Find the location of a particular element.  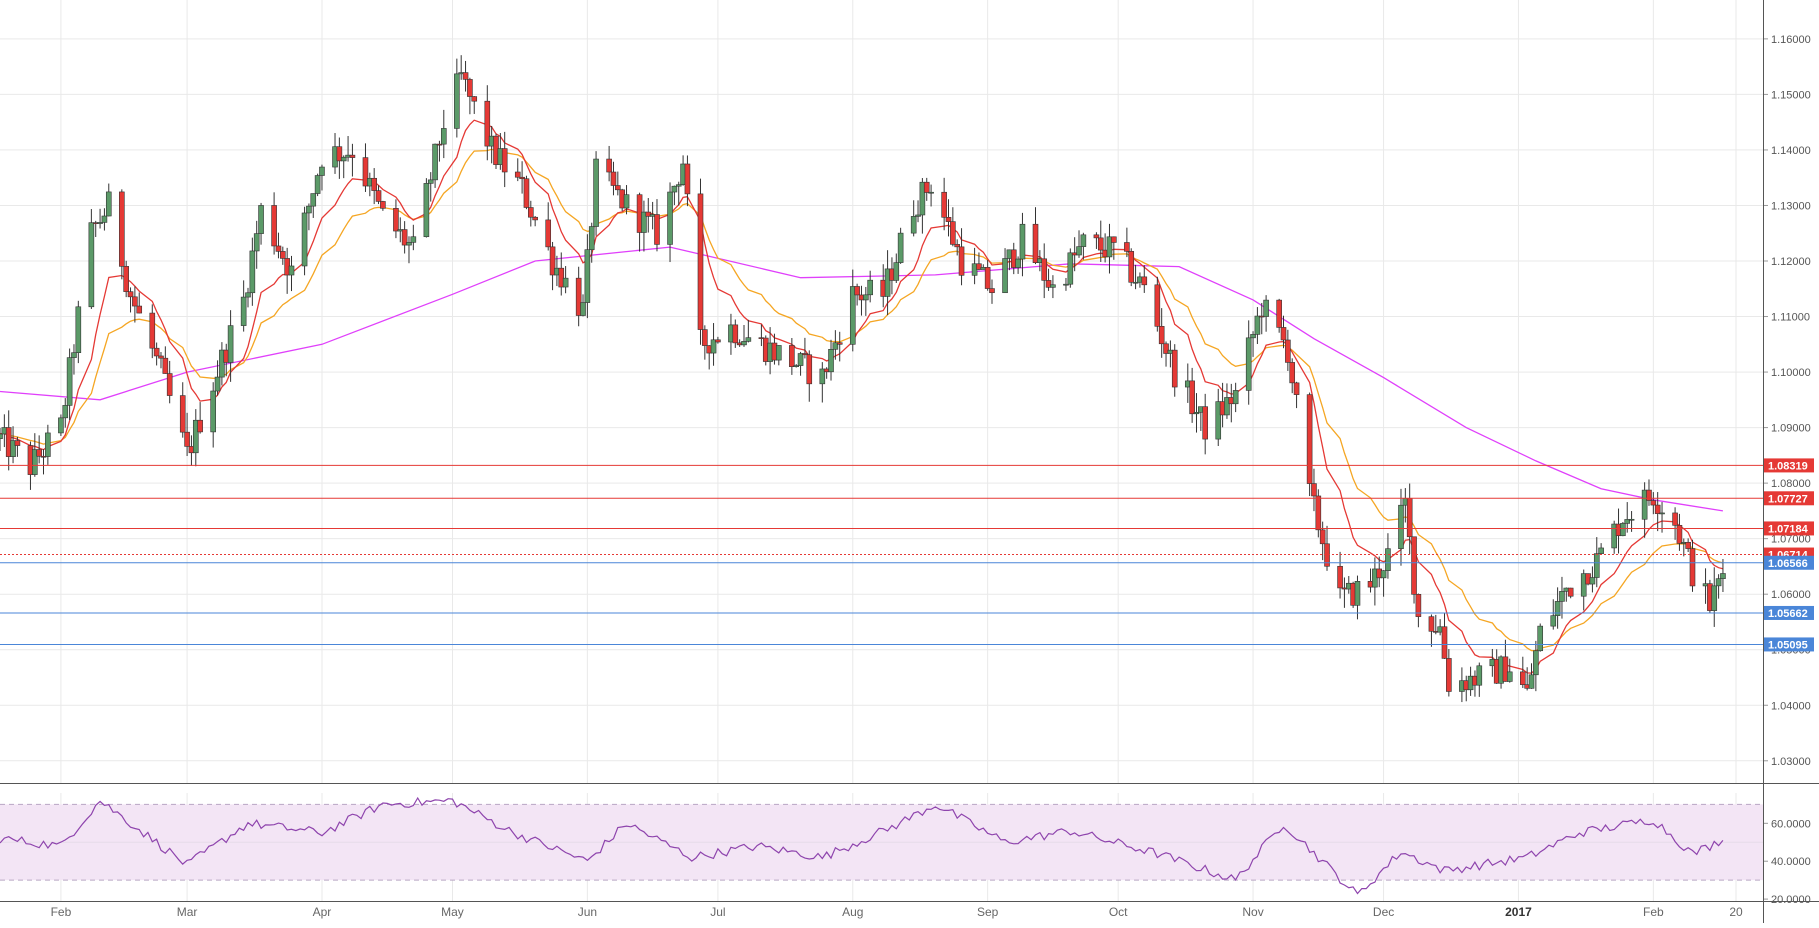

rsi-y-tick-label: 20.0000 is located at coordinates (1791, 900).